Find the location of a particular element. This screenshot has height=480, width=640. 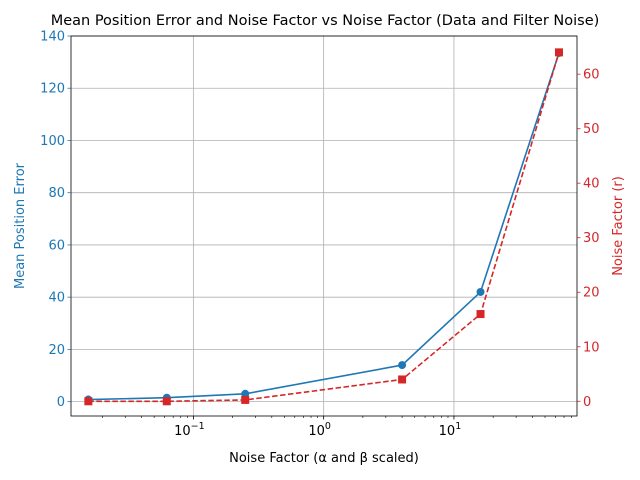

y-right-tick-label: 40 is located at coordinates (591, 184).